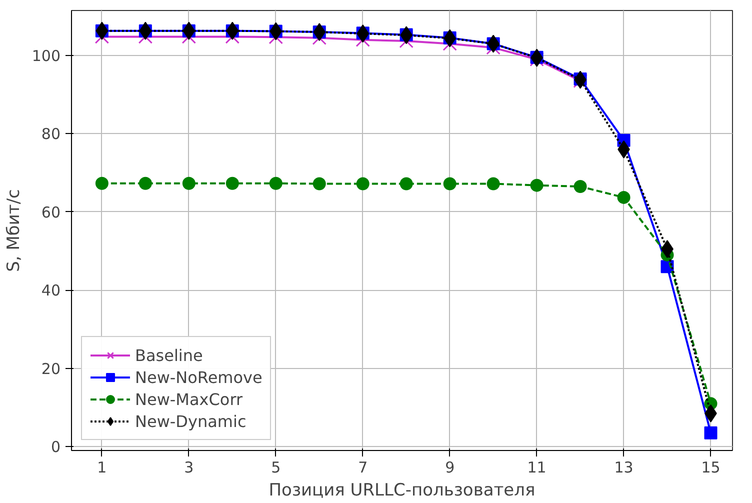  What do you see at coordinates (51, 369) in the screenshot?
I see `y-tick-label: 20` at bounding box center [51, 369].